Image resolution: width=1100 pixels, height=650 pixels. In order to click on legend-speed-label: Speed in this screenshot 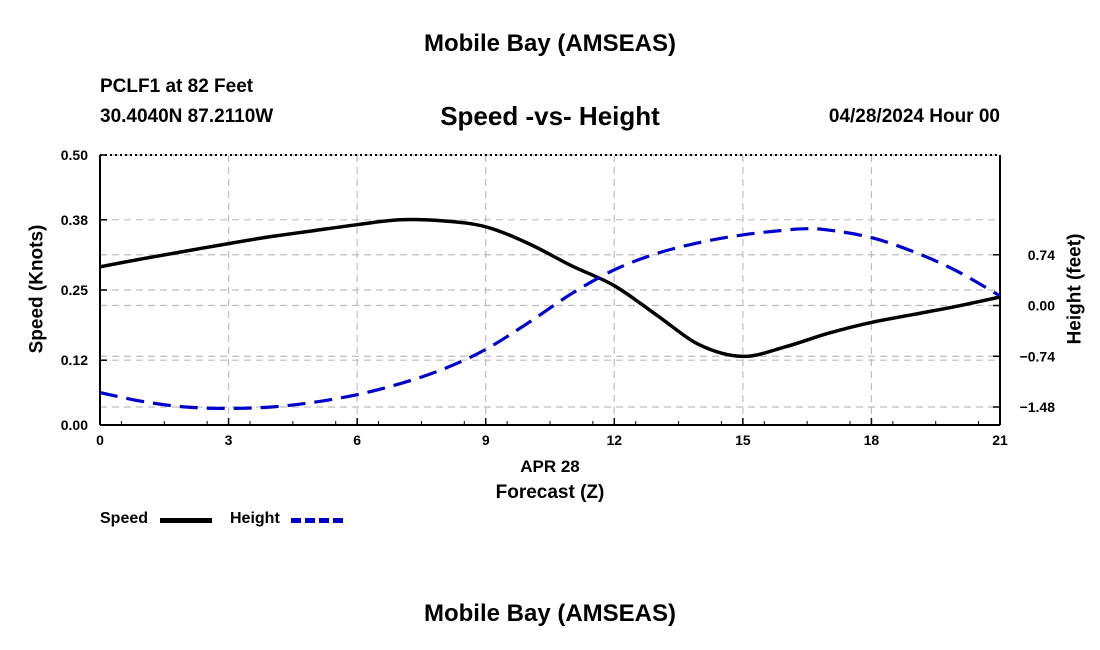, I will do `click(124, 518)`.